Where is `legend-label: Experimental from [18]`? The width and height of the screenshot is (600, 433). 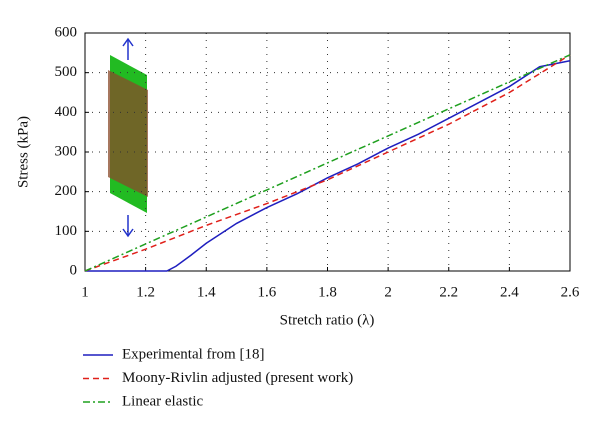
legend-label: Experimental from [18] is located at coordinates (193, 354).